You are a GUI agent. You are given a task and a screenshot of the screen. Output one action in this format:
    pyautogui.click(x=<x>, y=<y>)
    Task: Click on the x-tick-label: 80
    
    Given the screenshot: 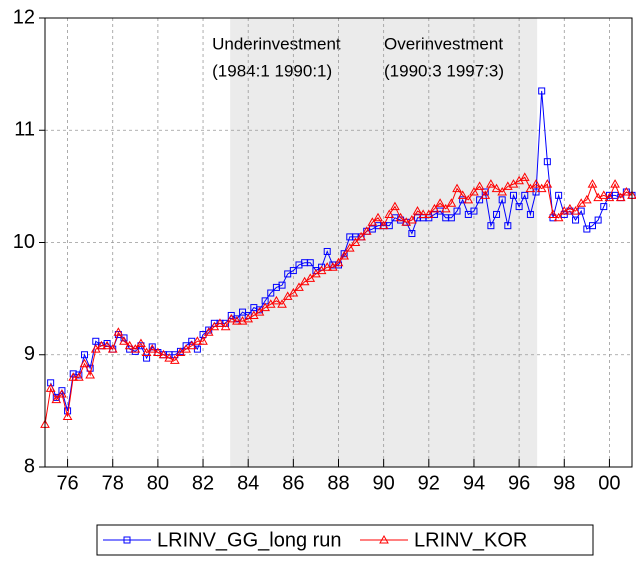 What is the action you would take?
    pyautogui.click(x=158, y=483)
    